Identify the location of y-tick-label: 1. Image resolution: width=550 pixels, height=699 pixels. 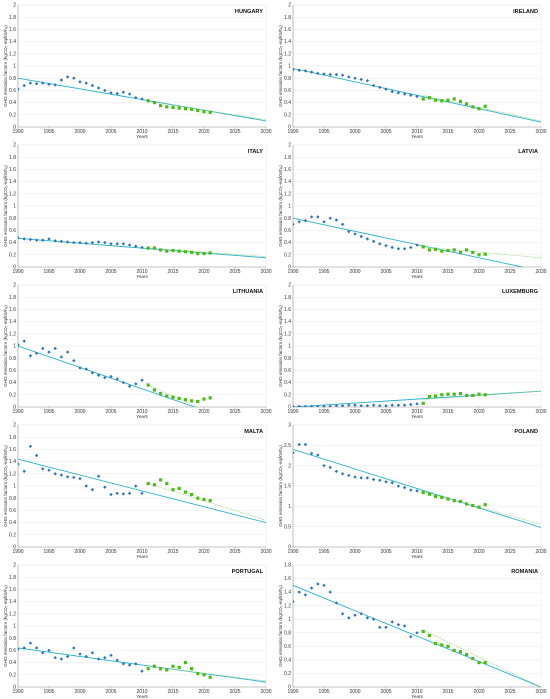
(14, 347).